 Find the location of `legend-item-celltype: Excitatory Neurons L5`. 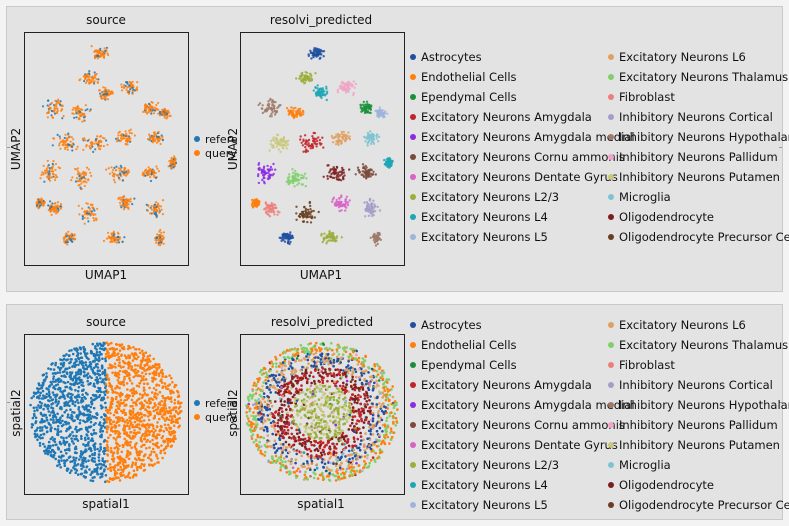

legend-item-celltype: Excitatory Neurons L5 is located at coordinates (522, 237).